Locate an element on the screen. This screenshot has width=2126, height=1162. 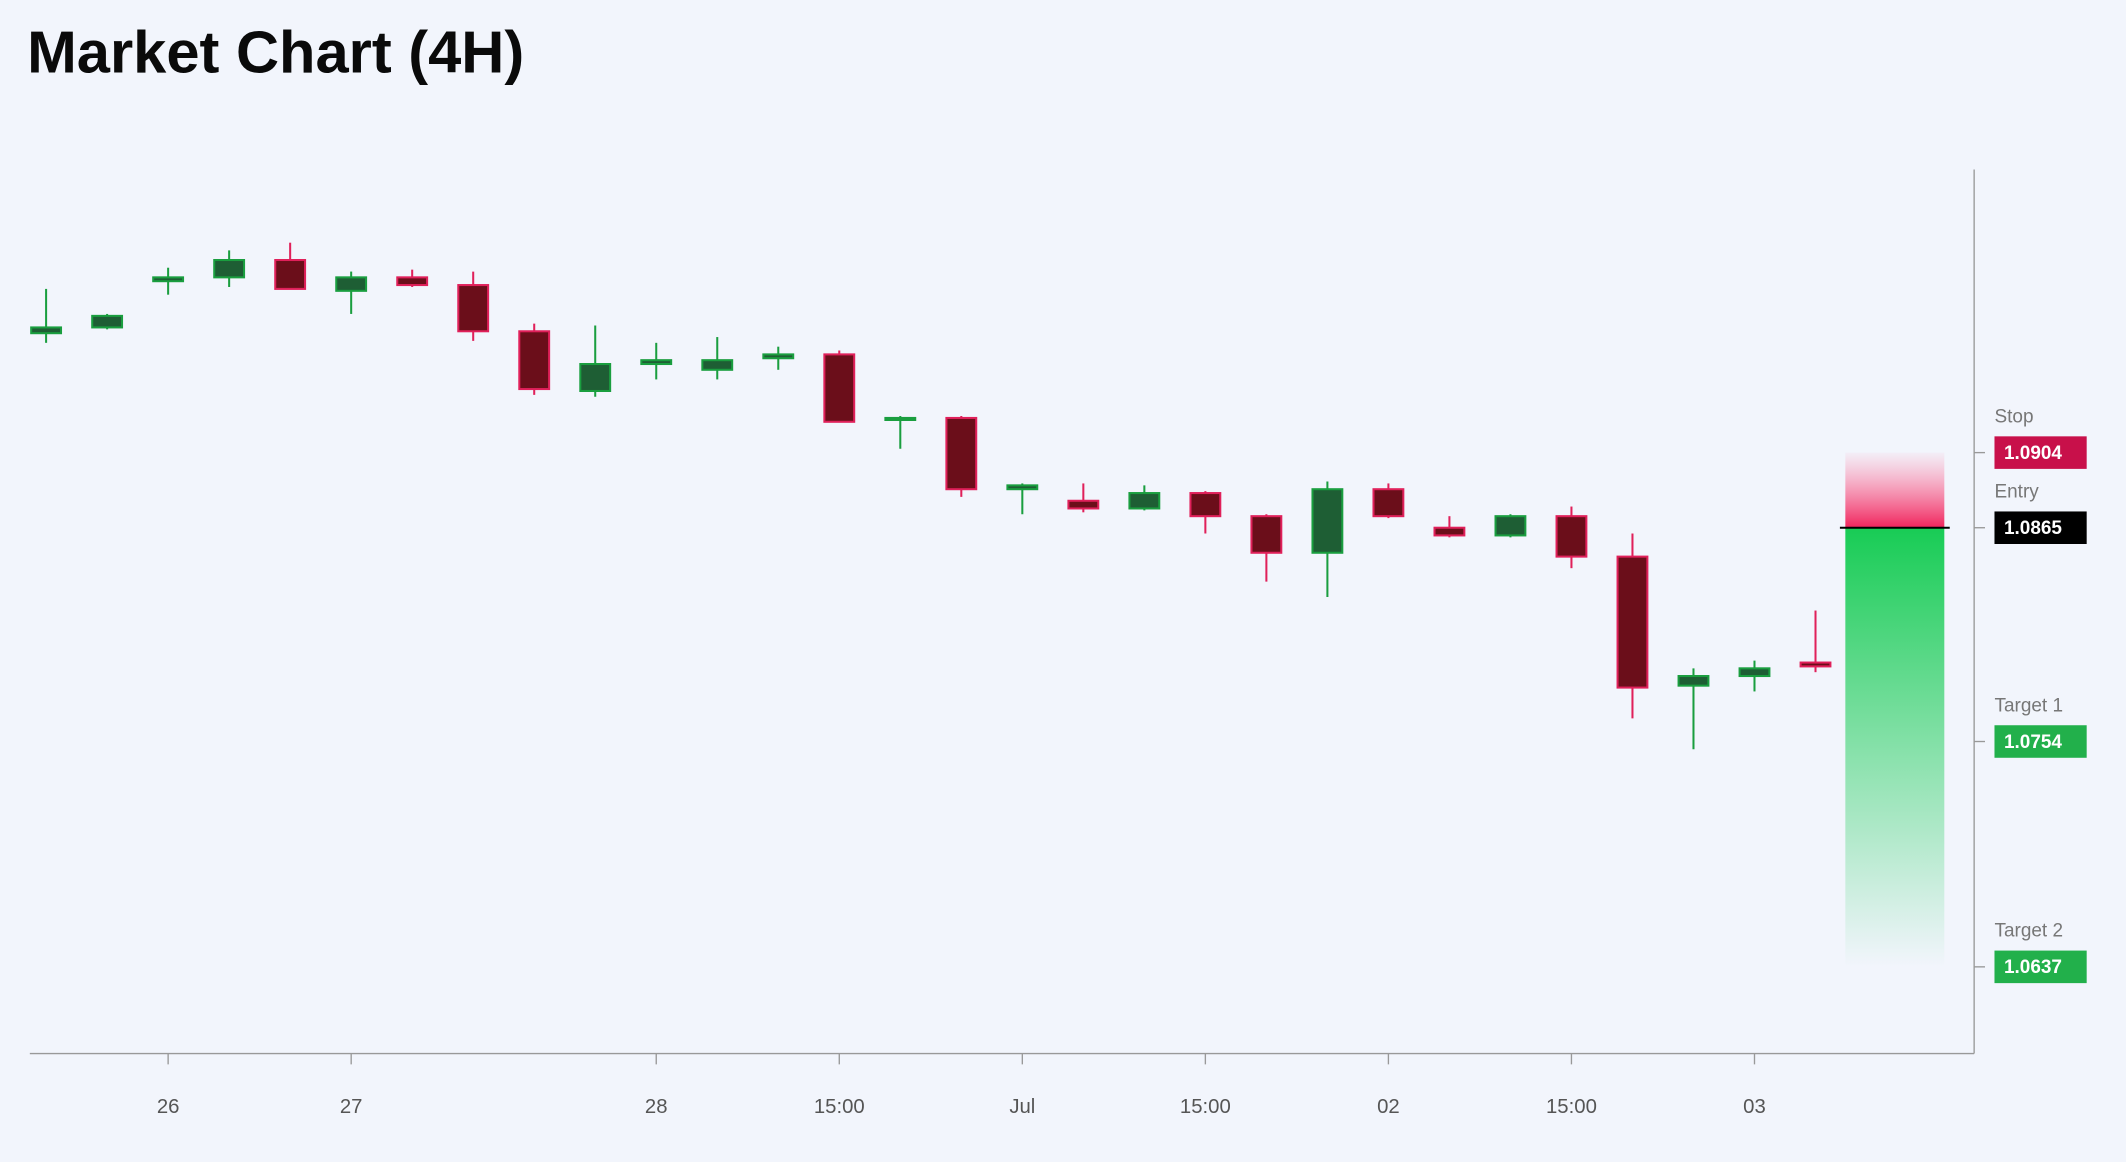
stop-zone is located at coordinates (1895, 490).